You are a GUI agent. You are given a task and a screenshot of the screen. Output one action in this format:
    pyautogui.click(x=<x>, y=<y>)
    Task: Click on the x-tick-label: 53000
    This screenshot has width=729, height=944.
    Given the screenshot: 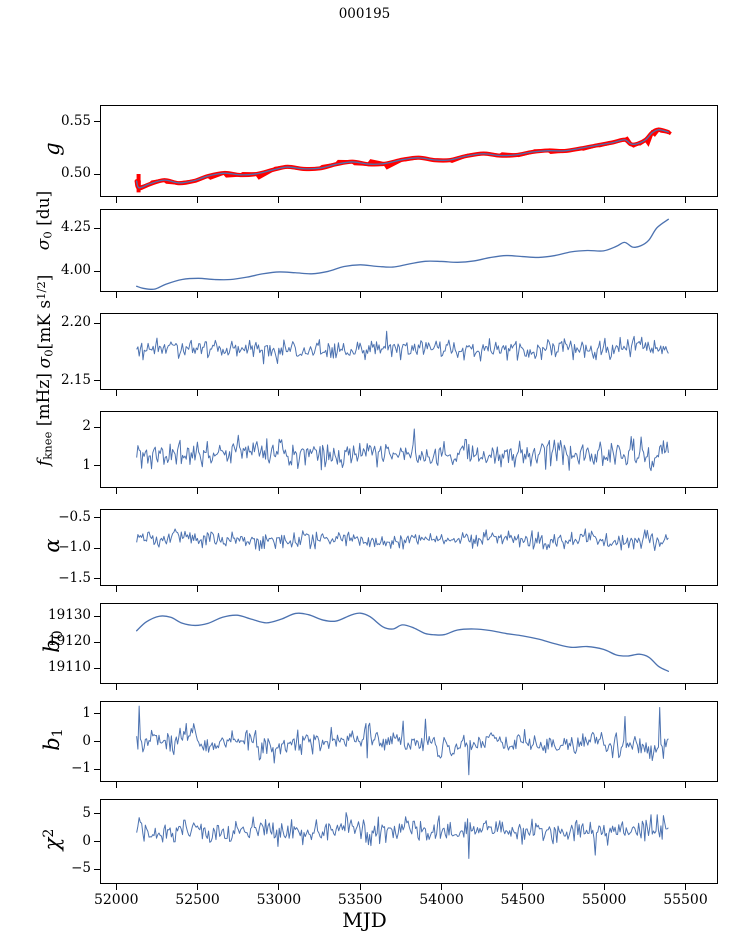 What is the action you would take?
    pyautogui.click(x=279, y=900)
    